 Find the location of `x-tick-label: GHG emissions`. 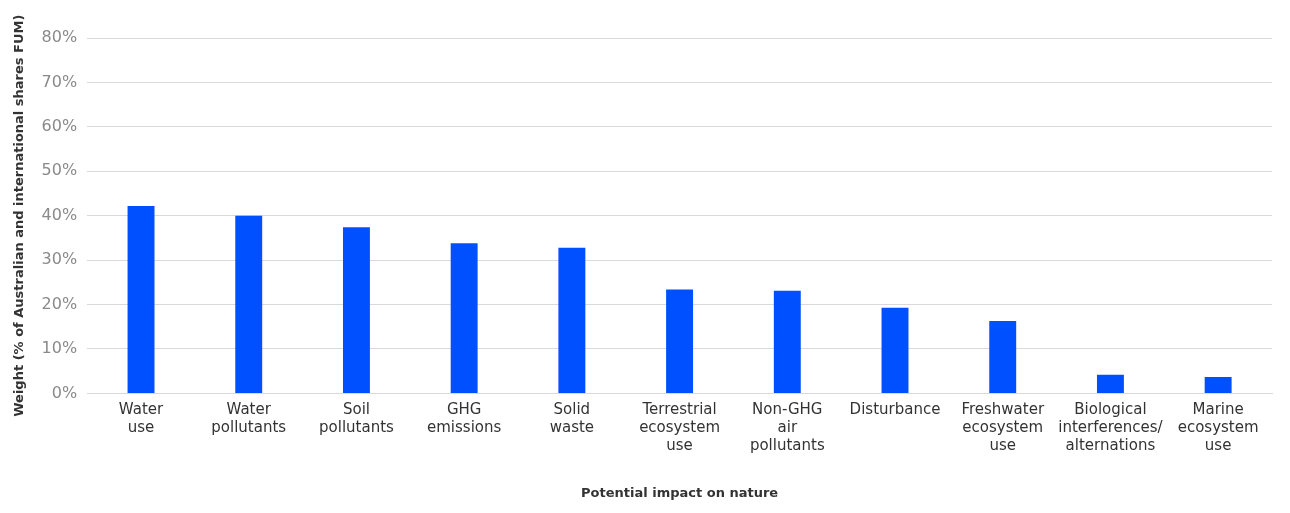

x-tick-label: GHG emissions is located at coordinates (464, 418).